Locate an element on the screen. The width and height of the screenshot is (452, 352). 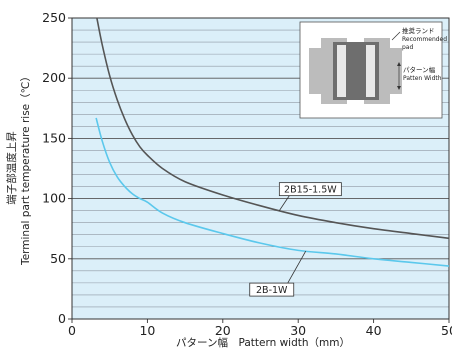
inset-label2-en: Patten Width is located at coordinates (422, 78).